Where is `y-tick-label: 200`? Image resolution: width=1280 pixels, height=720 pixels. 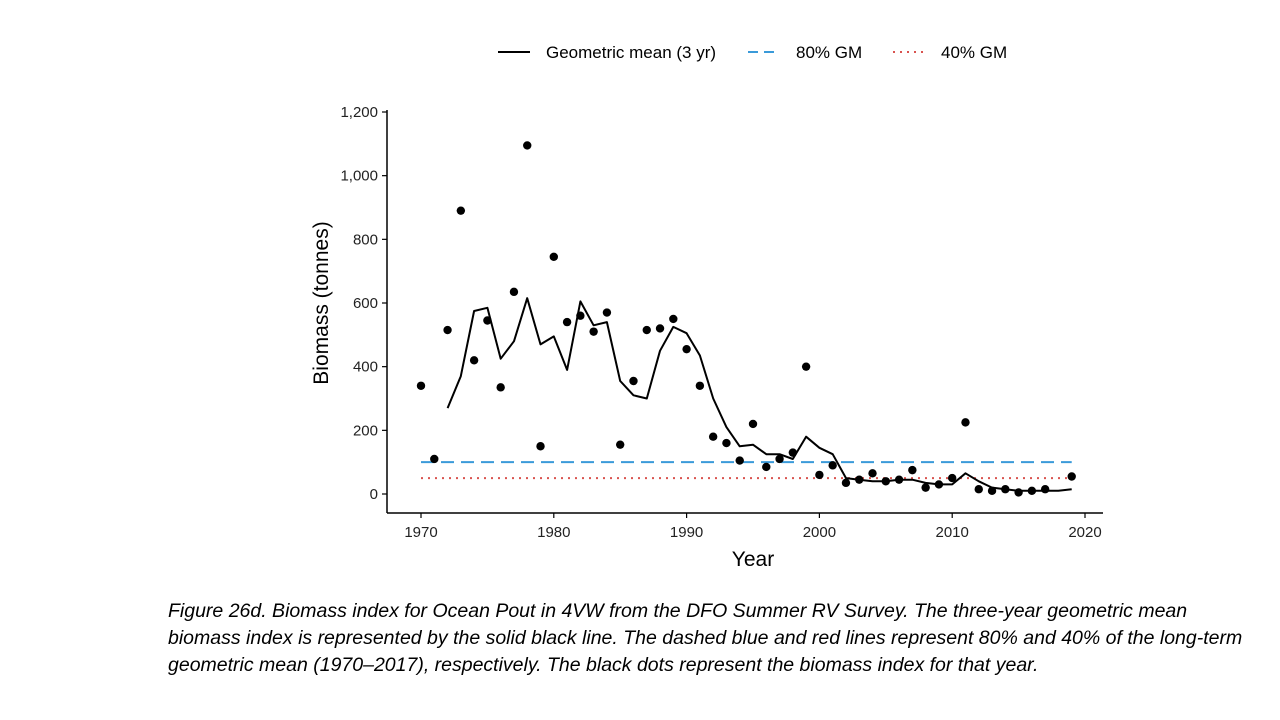
y-tick-label: 200 is located at coordinates (365, 430).